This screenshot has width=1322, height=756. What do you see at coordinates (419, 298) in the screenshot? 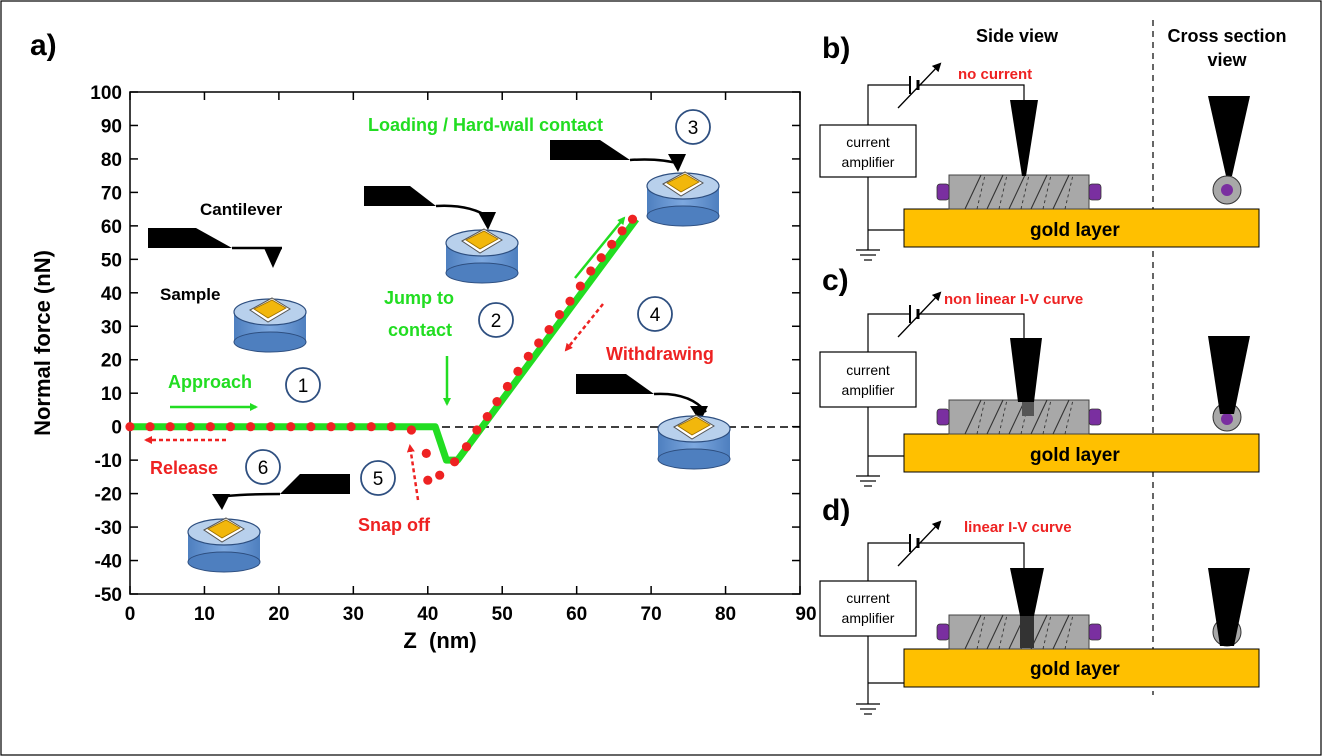
I see `annotation-jump-1: Jump to` at bounding box center [419, 298].